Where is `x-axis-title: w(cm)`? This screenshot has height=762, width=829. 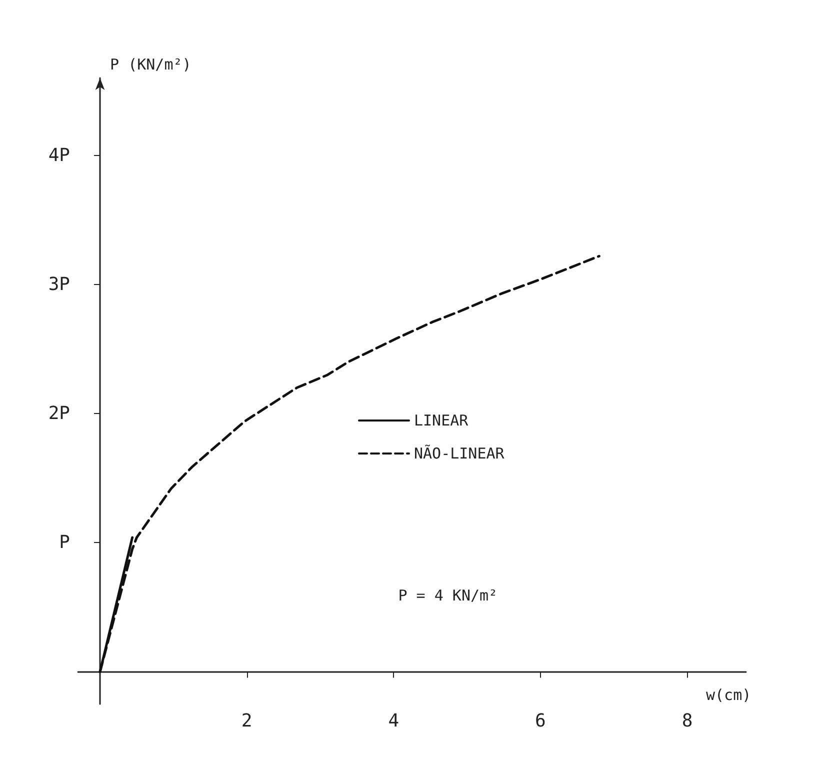 x-axis-title: w(cm) is located at coordinates (729, 695).